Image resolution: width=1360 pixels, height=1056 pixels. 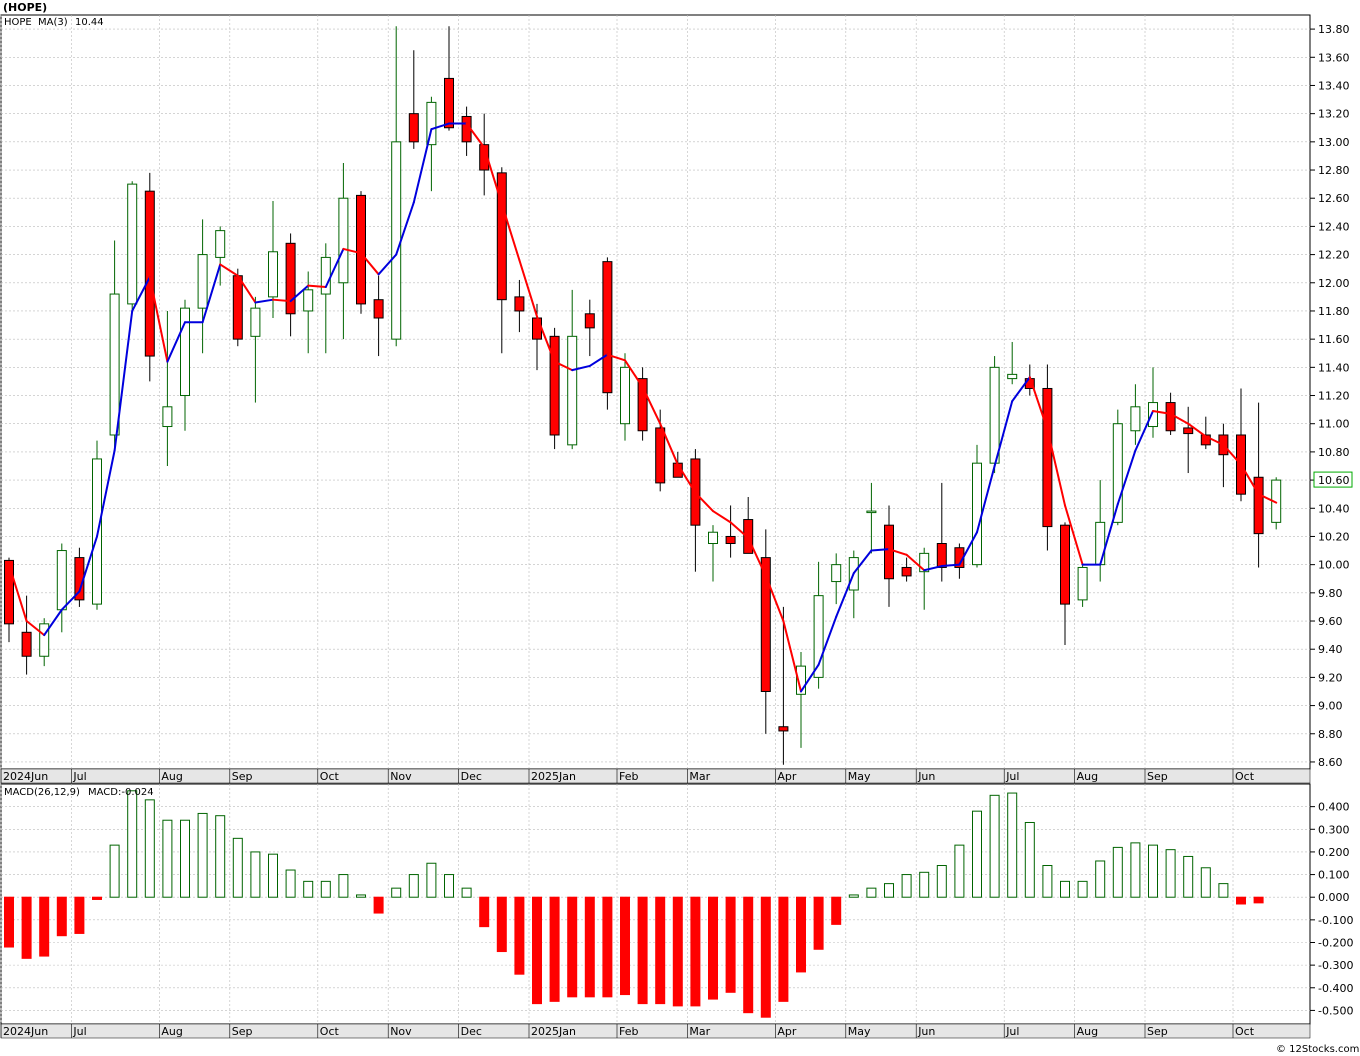 I want to click on price-xaxis-label: Sep, so click(x=1157, y=776).